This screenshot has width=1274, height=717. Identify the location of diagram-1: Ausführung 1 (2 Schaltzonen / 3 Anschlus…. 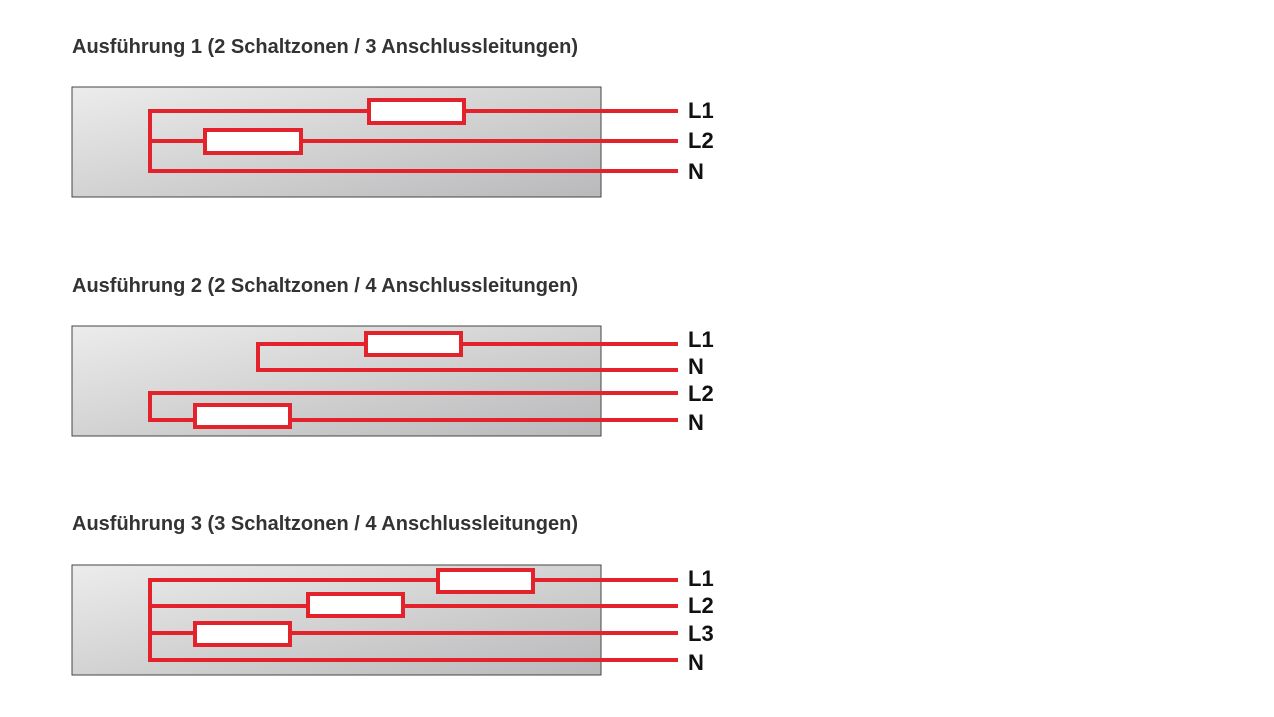
(392, 117).